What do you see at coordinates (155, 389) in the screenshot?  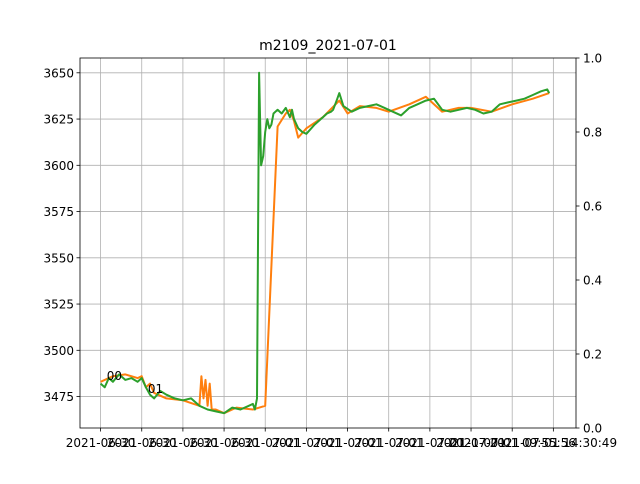 I see `annotation-label: 01` at bounding box center [155, 389].